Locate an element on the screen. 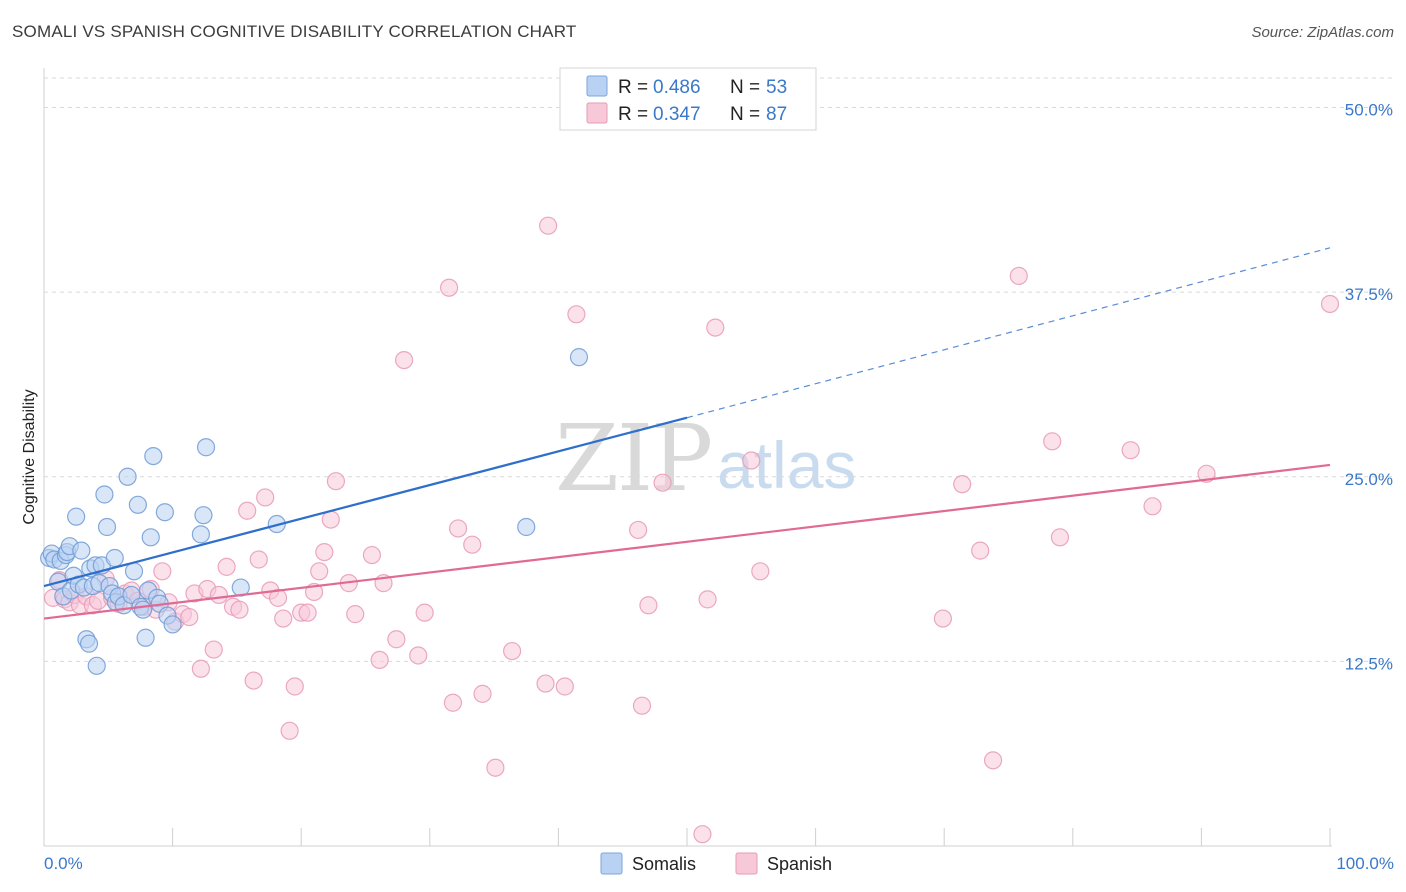 The image size is (1406, 892). series-legend: Somalis Spanish is located at coordinates (716, 863).